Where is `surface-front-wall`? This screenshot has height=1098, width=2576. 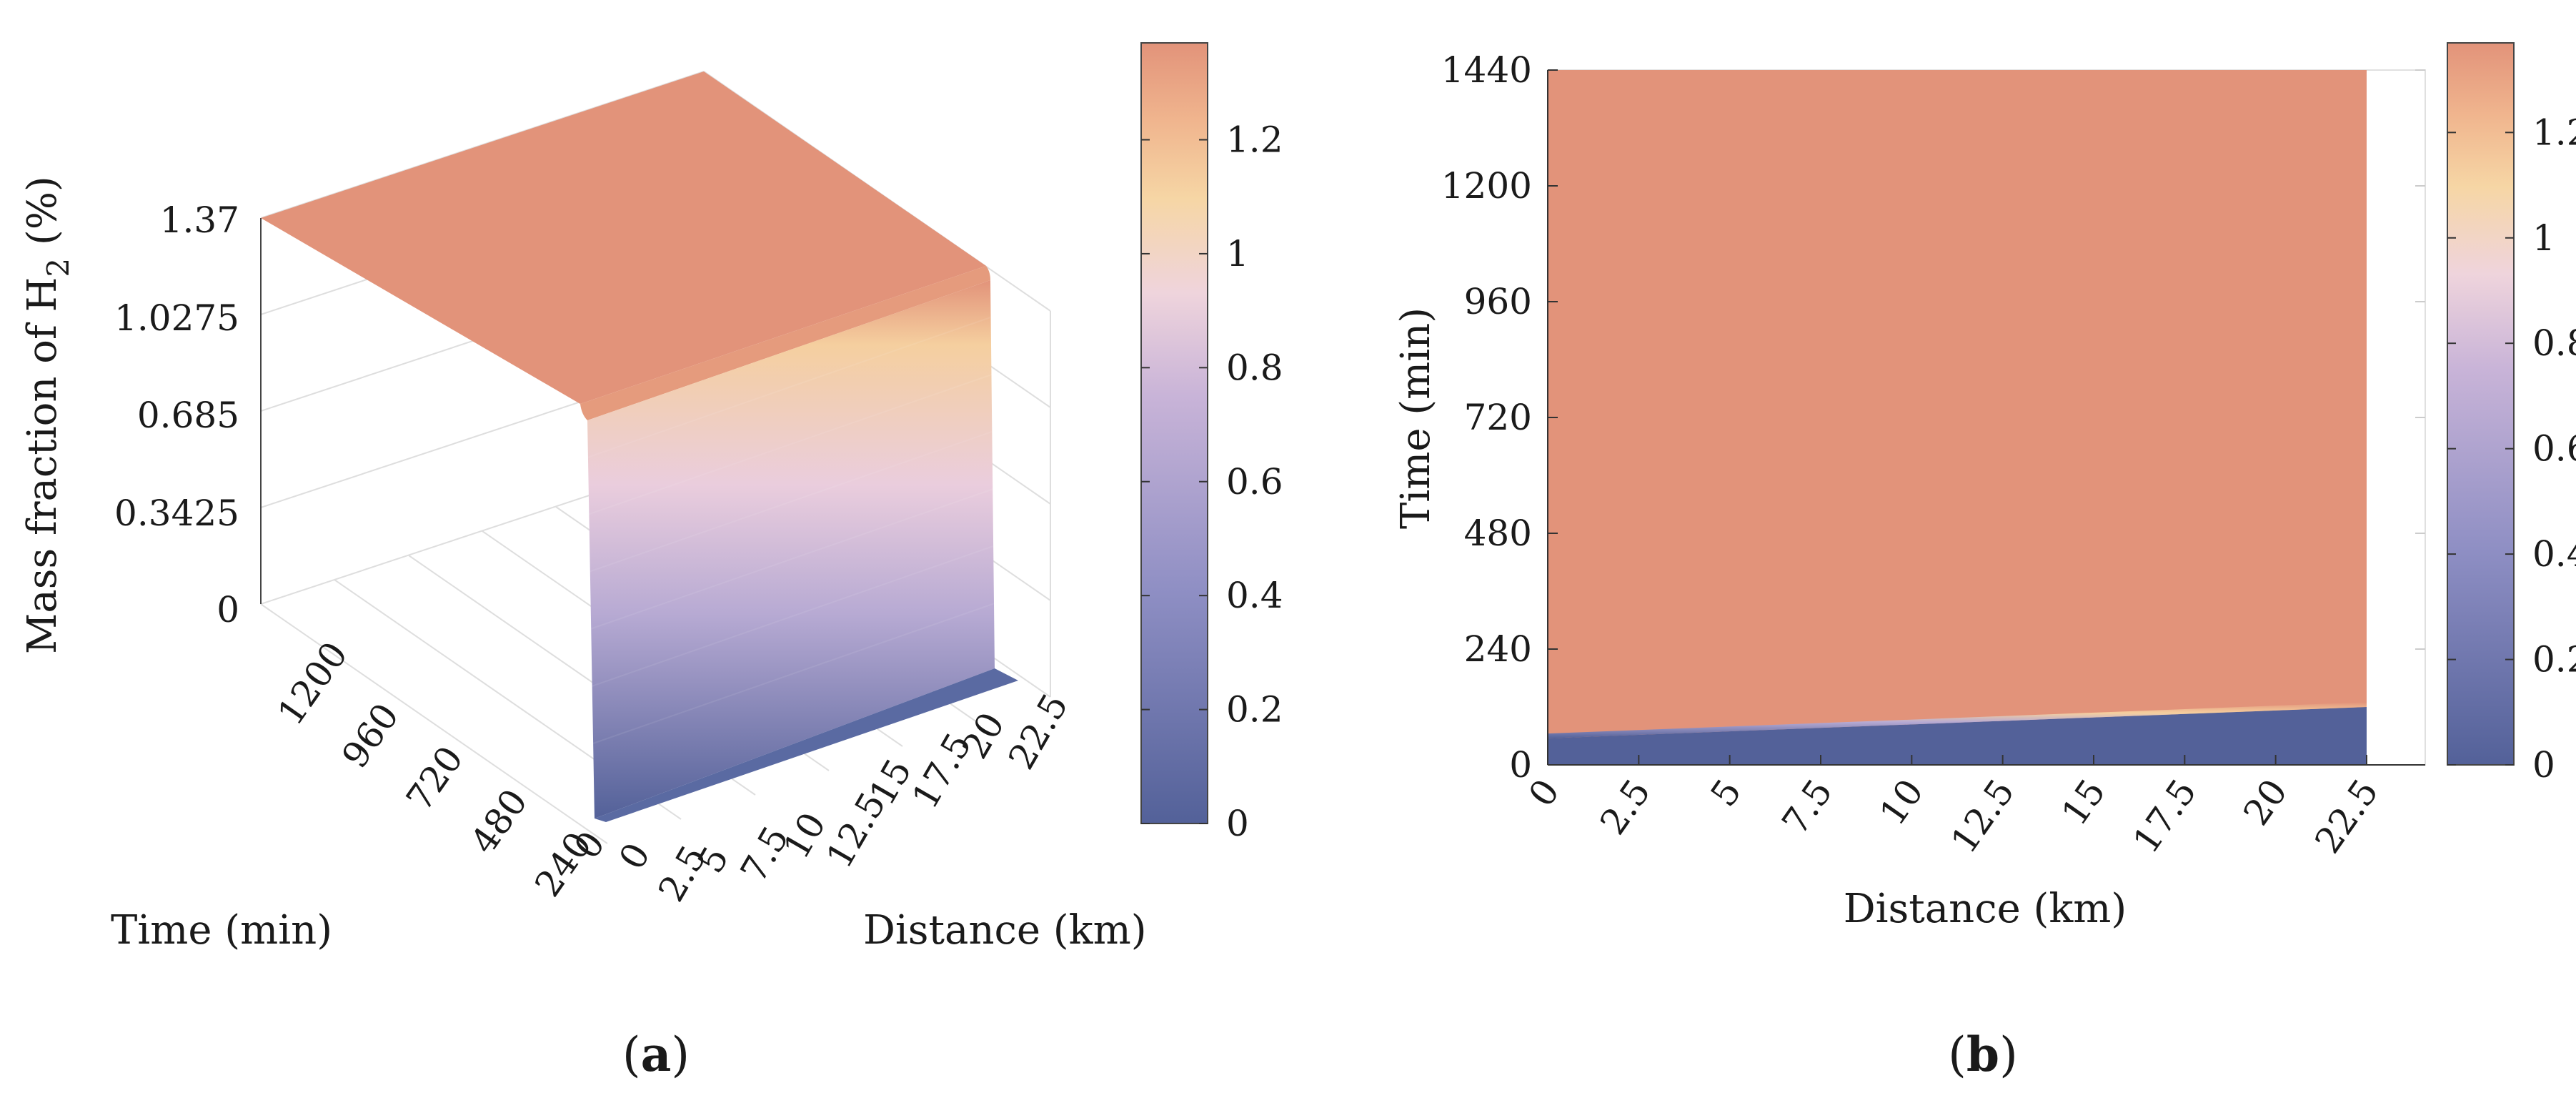 surface-front-wall is located at coordinates (791, 549).